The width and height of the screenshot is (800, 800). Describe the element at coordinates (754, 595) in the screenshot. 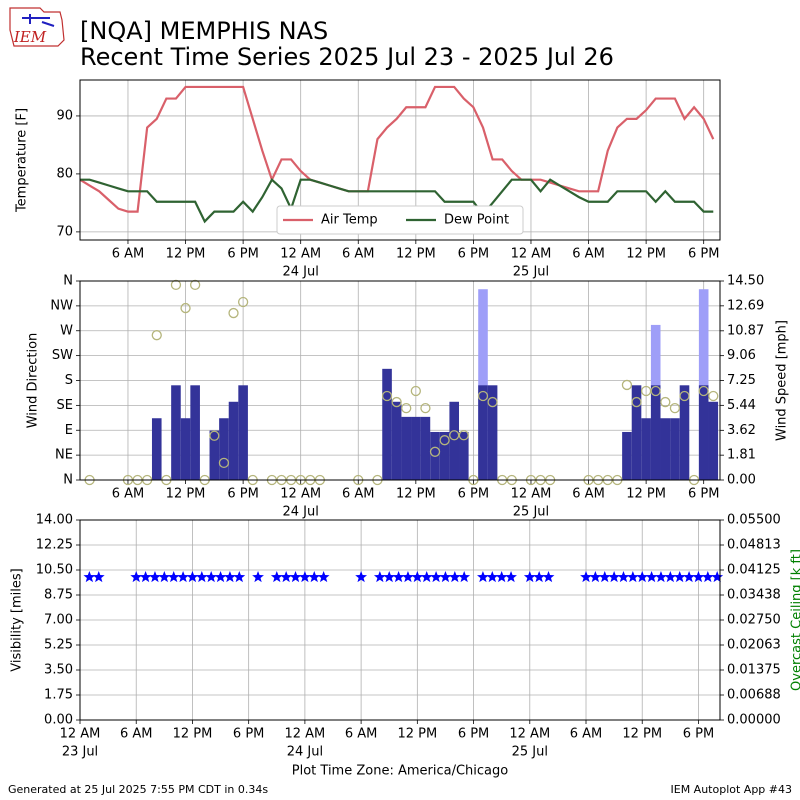

I see `y2-tick-label: 0.03438` at that location.